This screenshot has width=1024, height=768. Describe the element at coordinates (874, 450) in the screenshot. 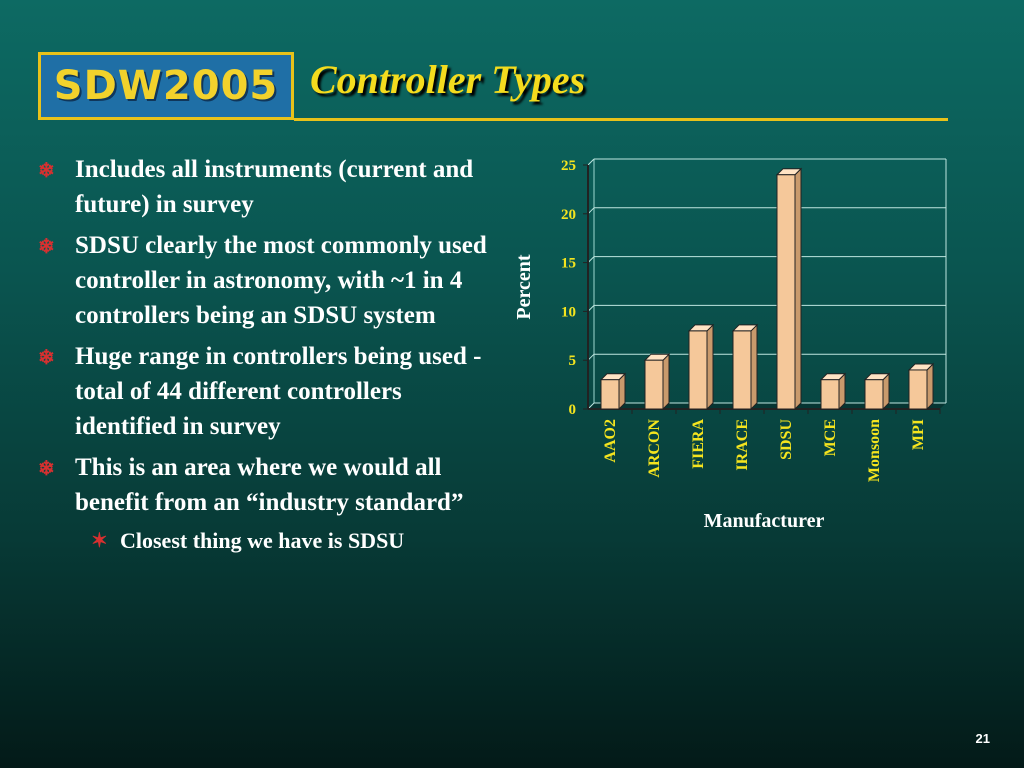

I see `x-tick-label: Monsoon` at that location.